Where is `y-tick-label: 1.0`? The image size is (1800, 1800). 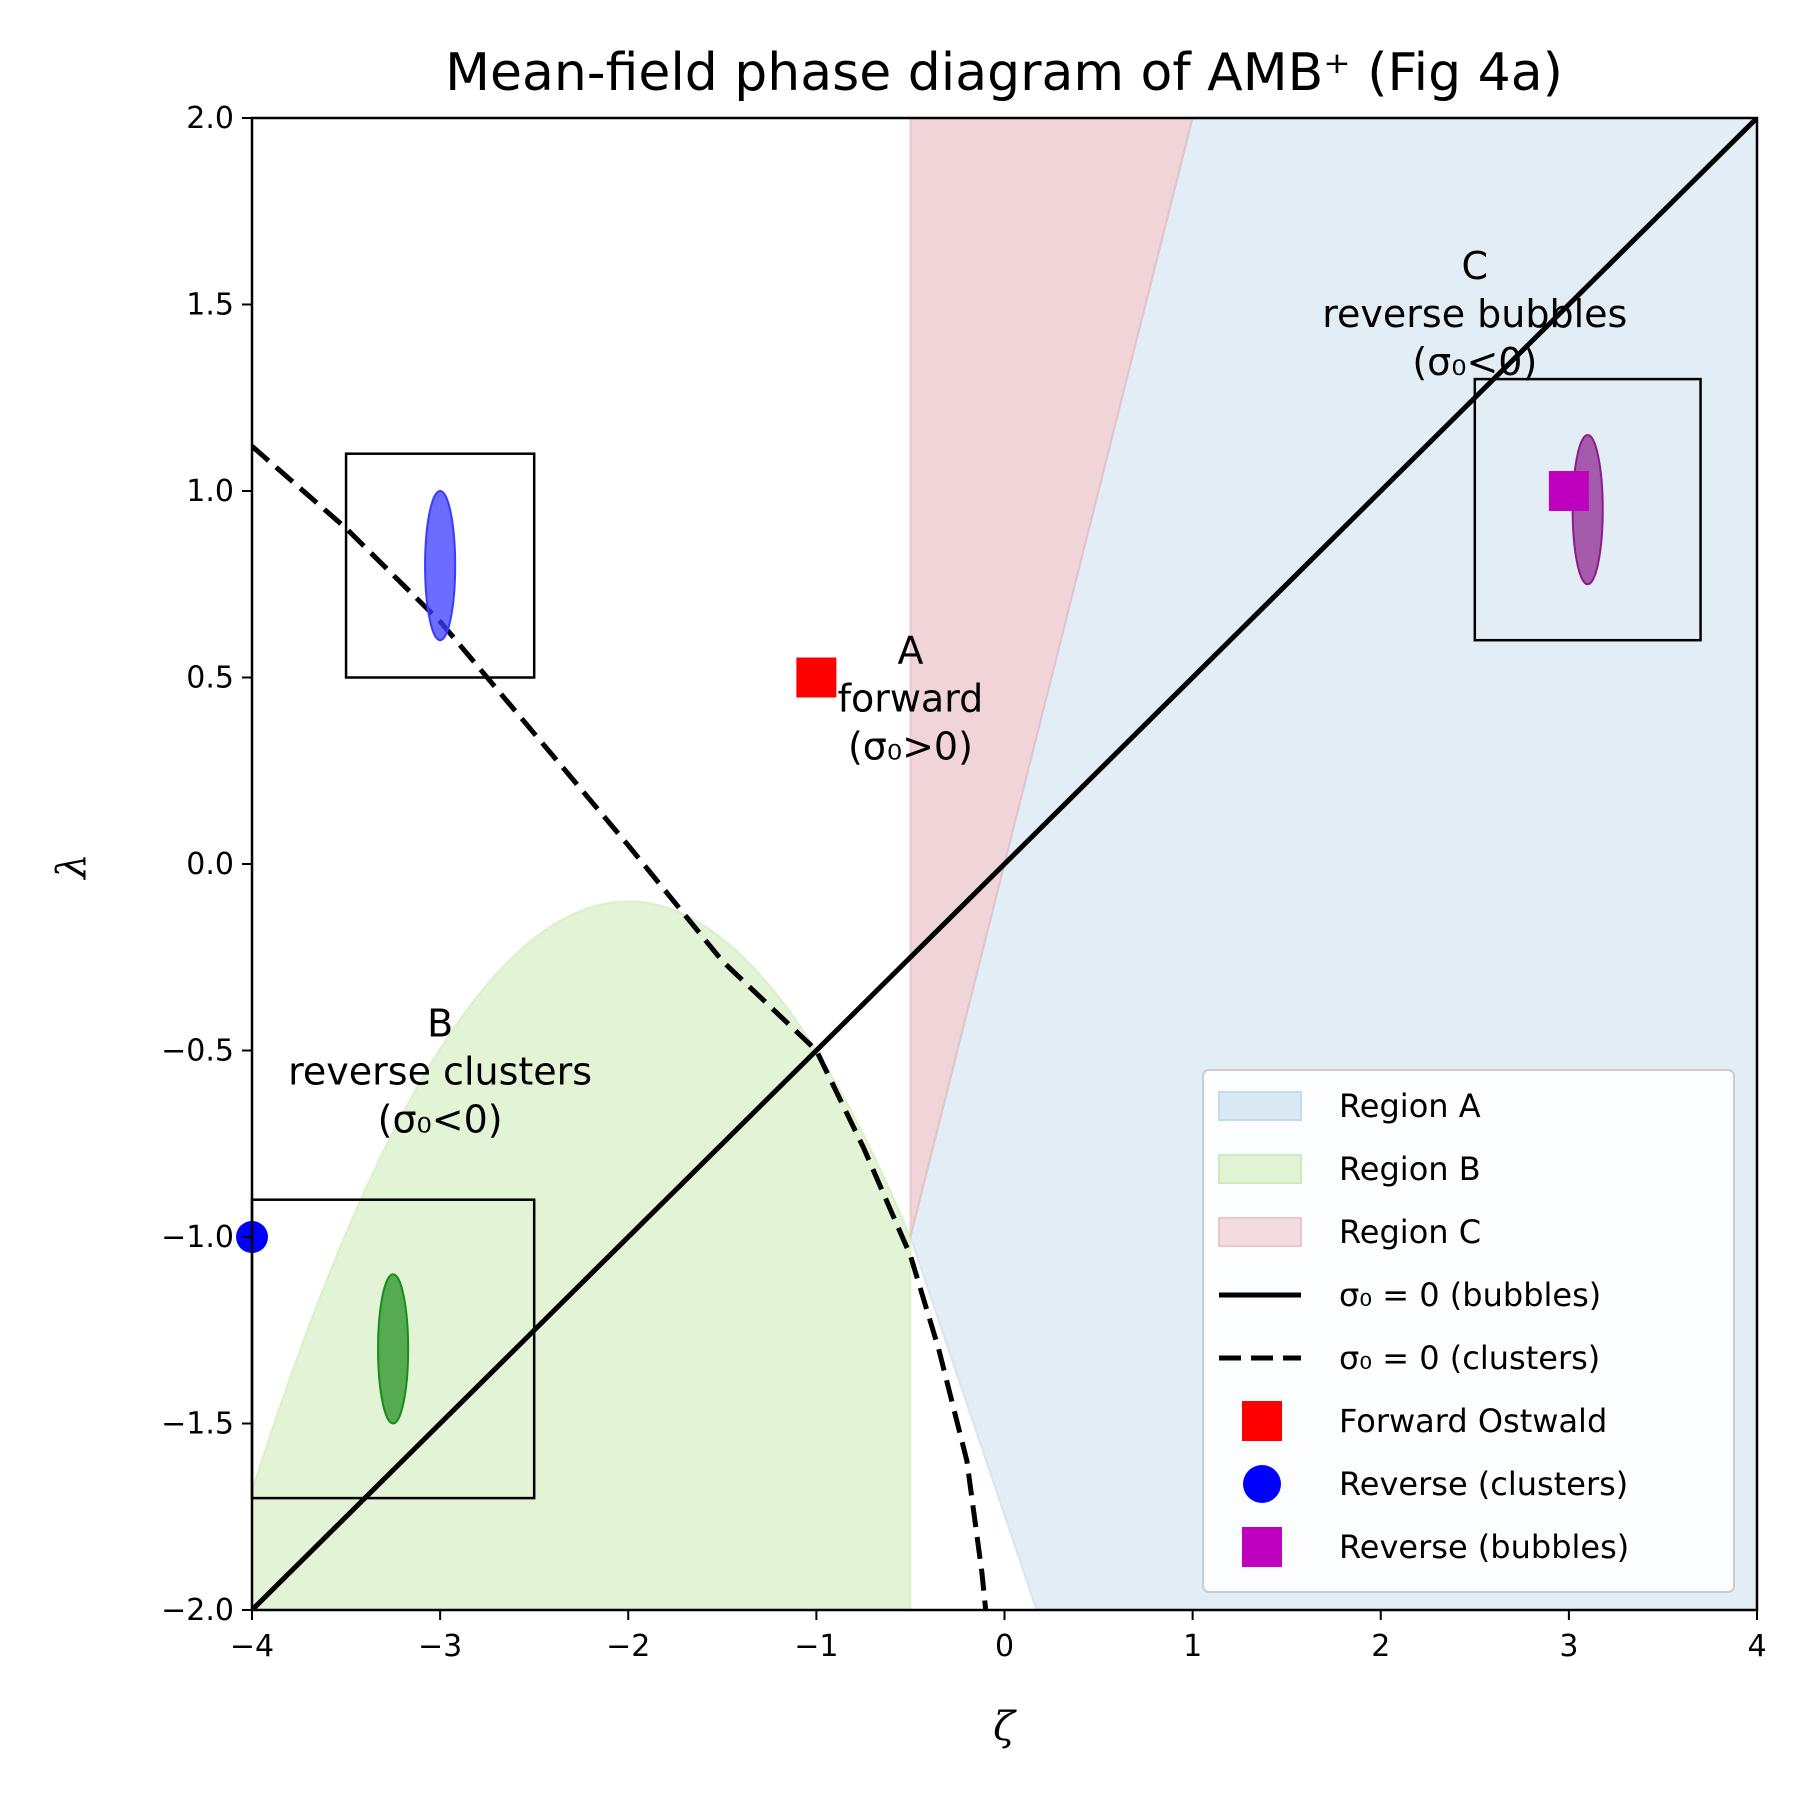
y-tick-label: 1.0 is located at coordinates (210, 491).